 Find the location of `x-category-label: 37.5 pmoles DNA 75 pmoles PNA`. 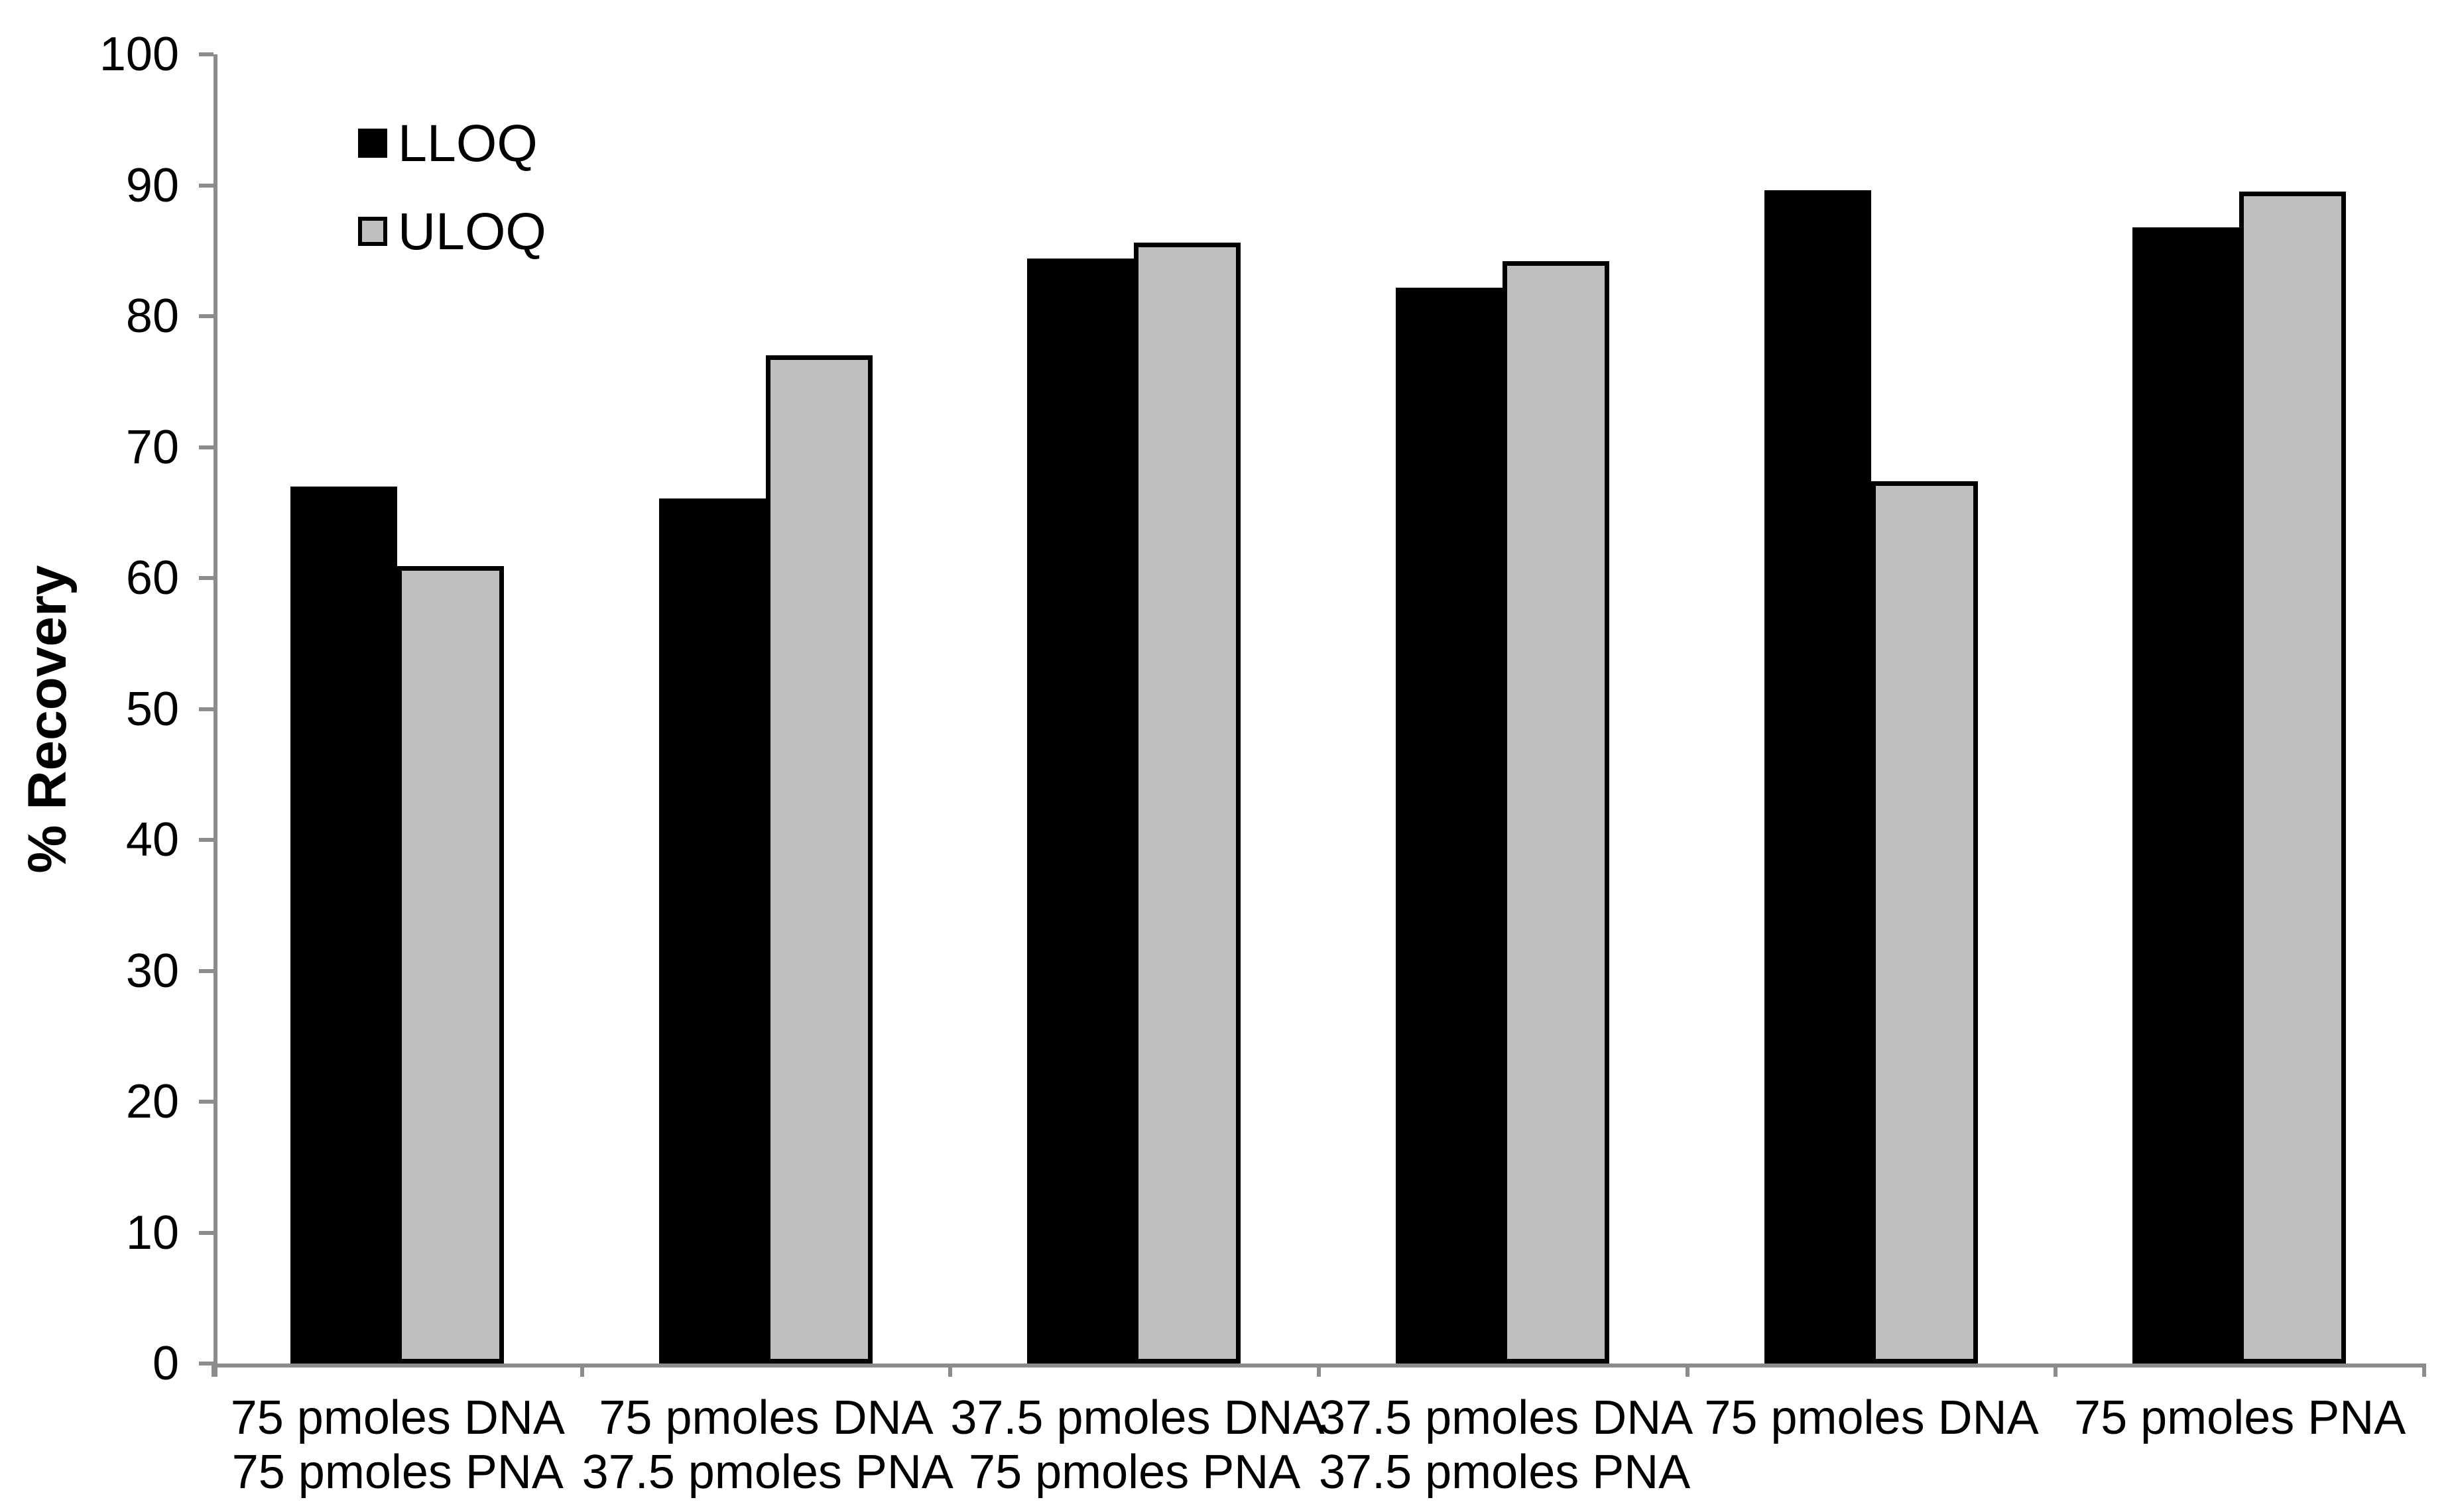

x-category-label: 37.5 pmoles DNA 75 pmoles PNA is located at coordinates (1137, 1445).